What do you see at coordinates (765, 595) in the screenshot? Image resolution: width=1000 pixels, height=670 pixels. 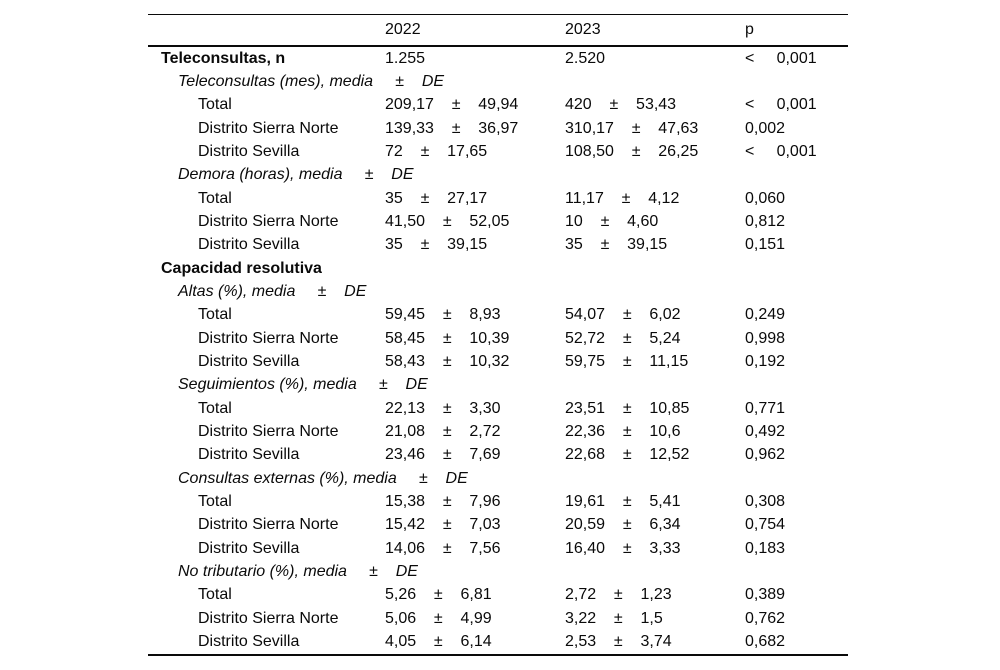 I see `p-value: 0,389` at bounding box center [765, 595].